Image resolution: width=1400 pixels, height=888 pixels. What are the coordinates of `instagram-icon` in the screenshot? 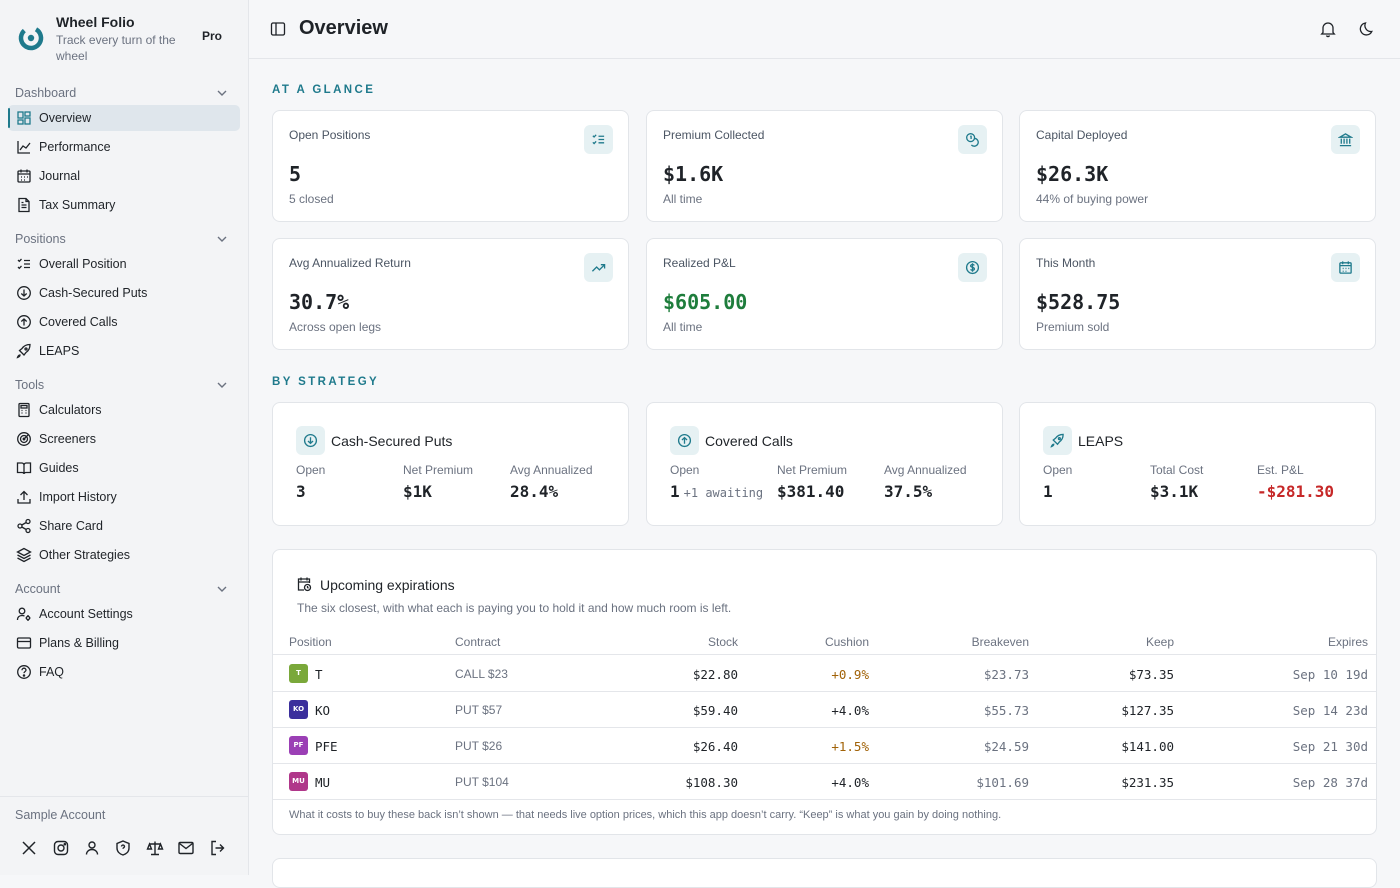 It's located at (61, 848).